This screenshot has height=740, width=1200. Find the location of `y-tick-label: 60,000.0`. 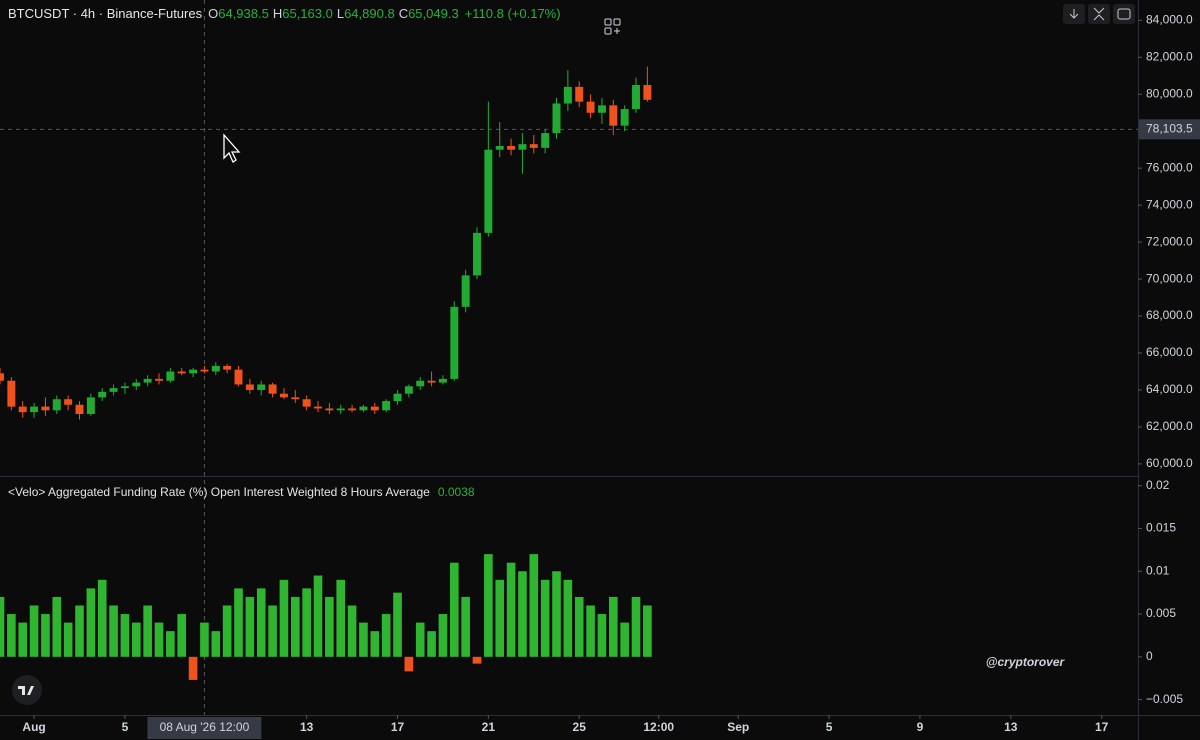

y-tick-label: 60,000.0 is located at coordinates (1169, 463).